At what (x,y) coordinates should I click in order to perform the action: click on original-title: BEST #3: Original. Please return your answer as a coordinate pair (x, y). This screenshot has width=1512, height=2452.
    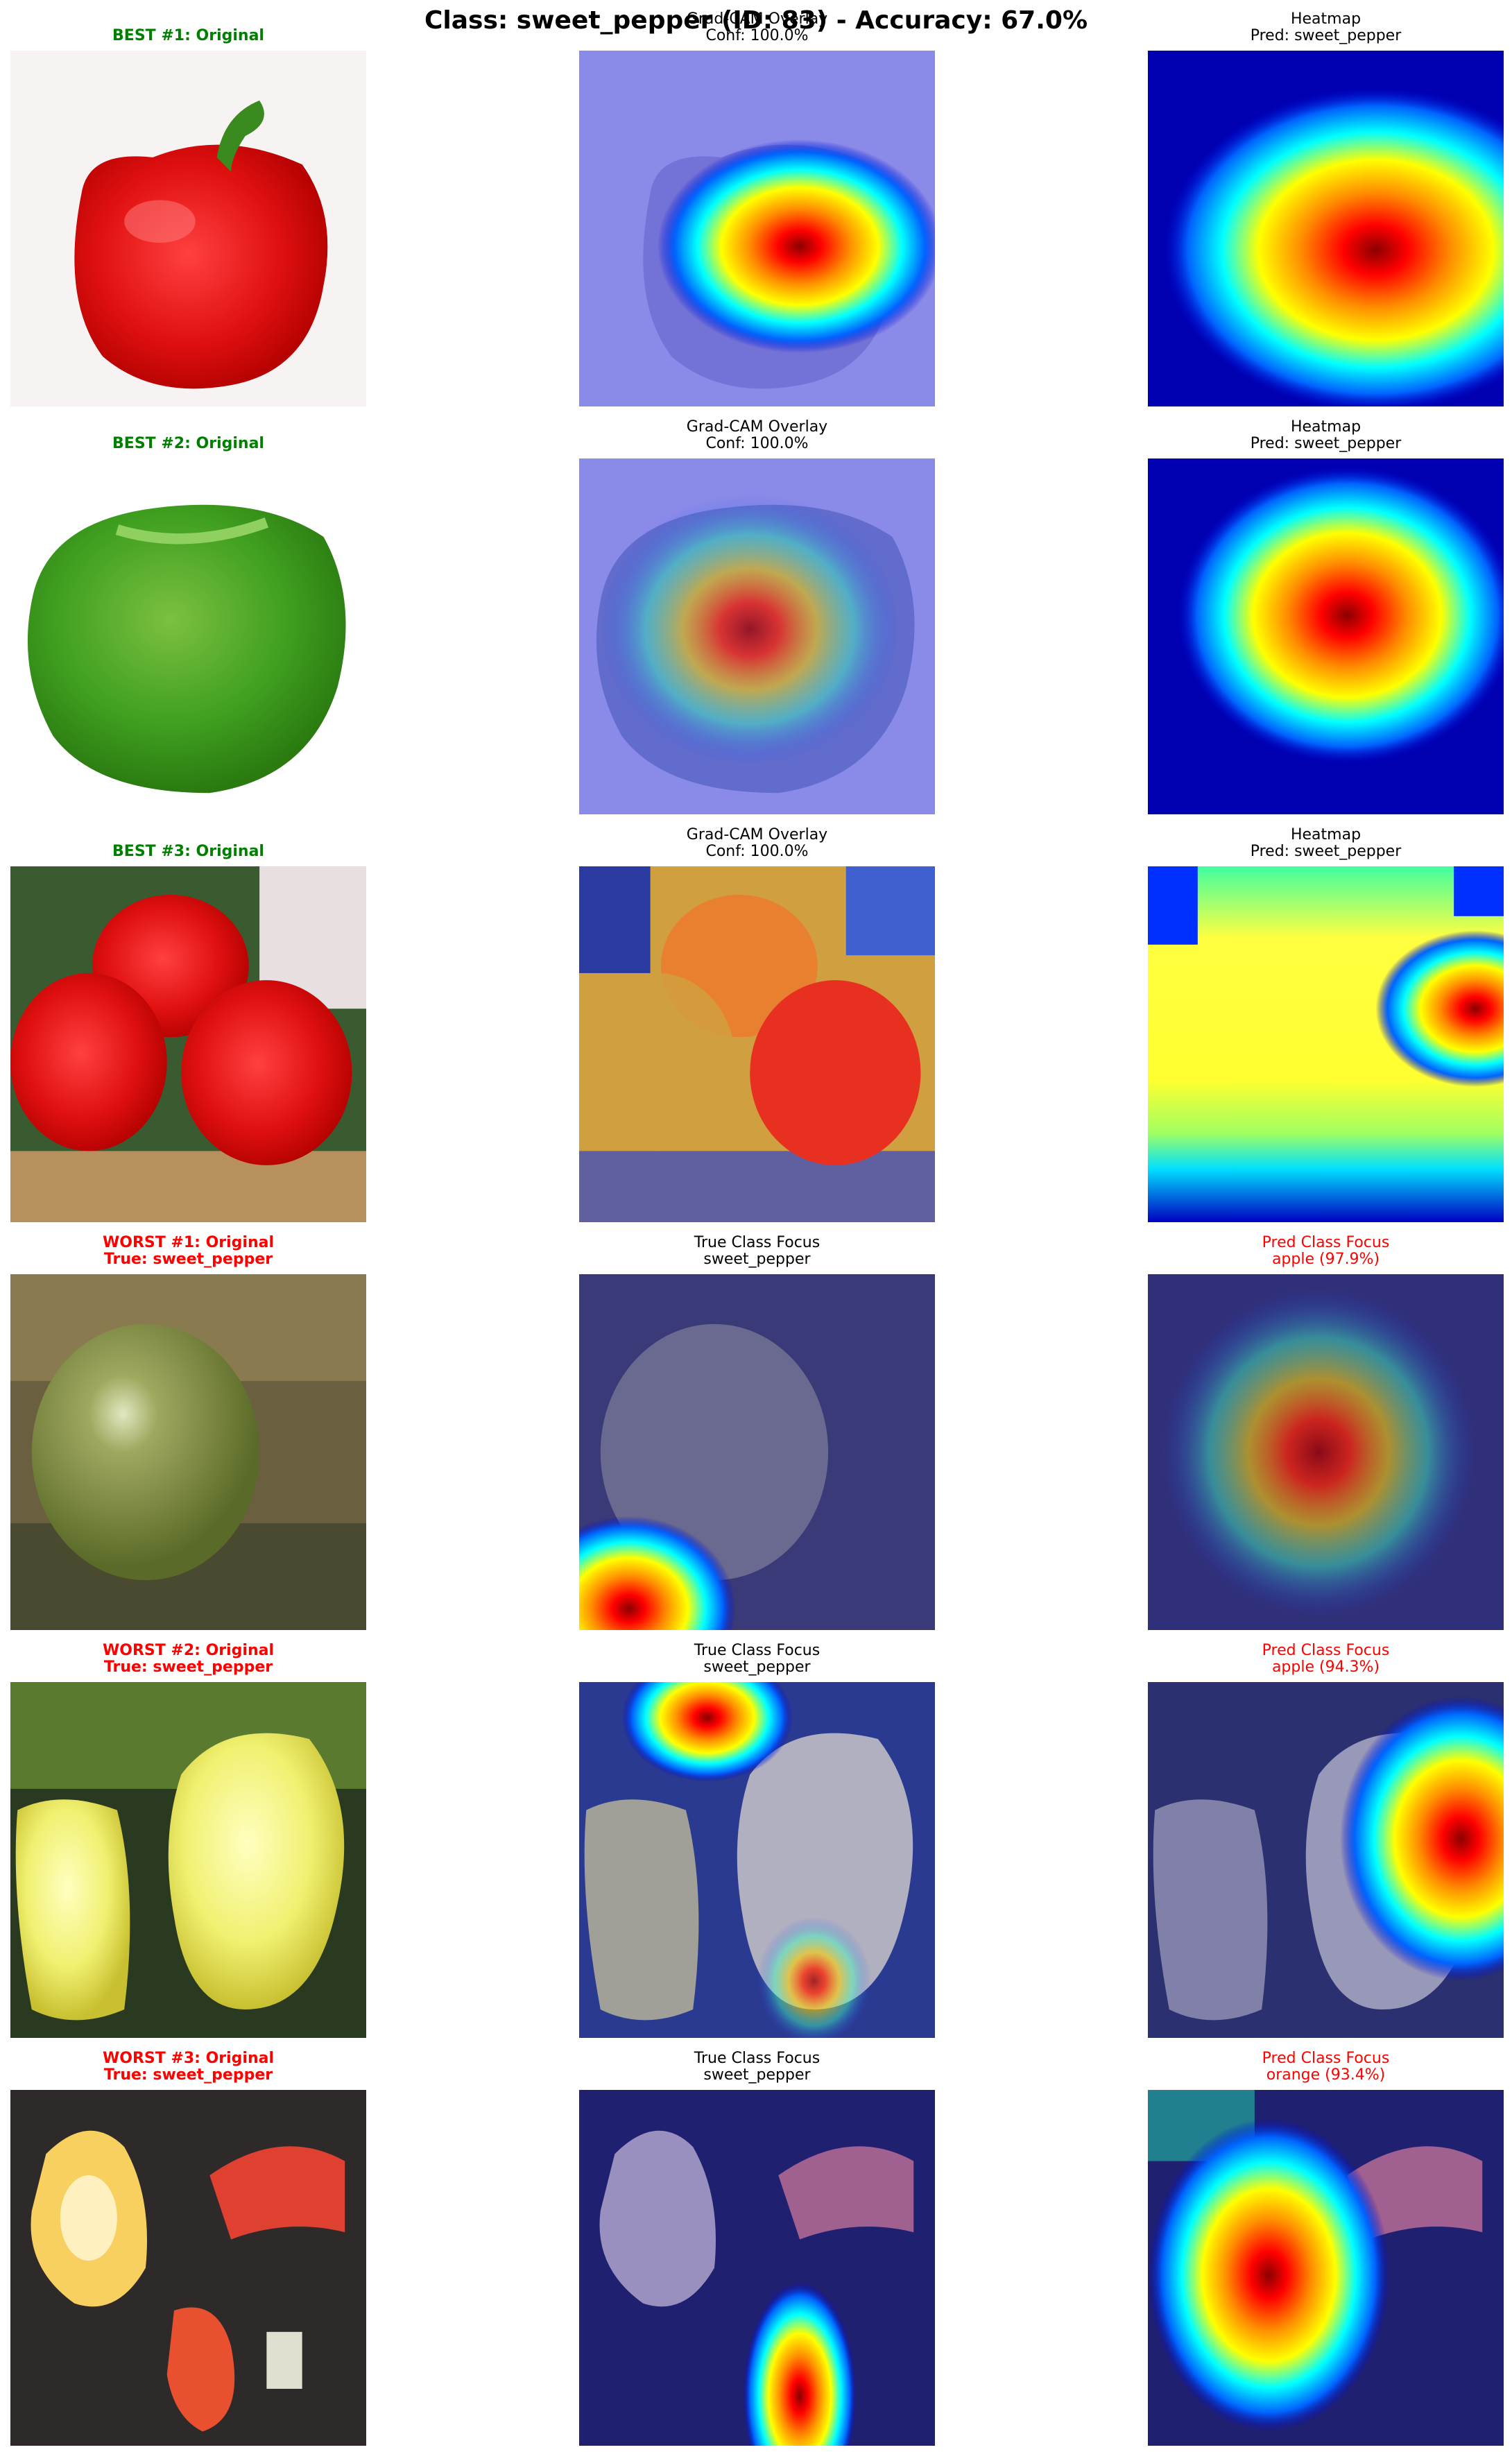
    Looking at the image, I should click on (188, 851).